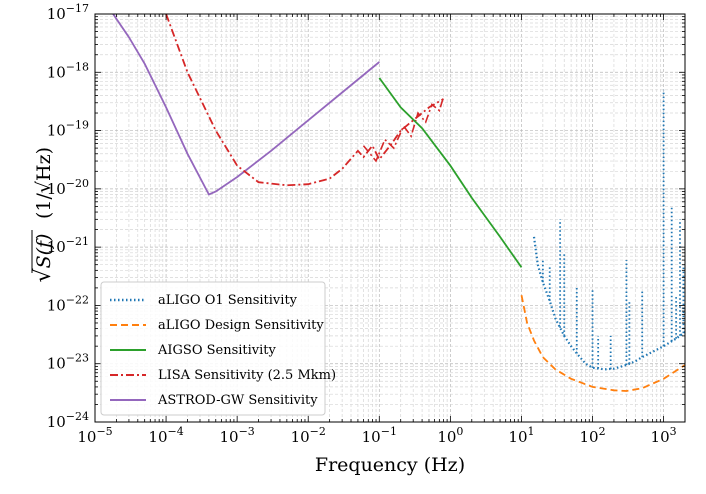 The height and width of the screenshot is (494, 706). I want to click on series-aligo-o1-sensitivity, so click(608, 230).